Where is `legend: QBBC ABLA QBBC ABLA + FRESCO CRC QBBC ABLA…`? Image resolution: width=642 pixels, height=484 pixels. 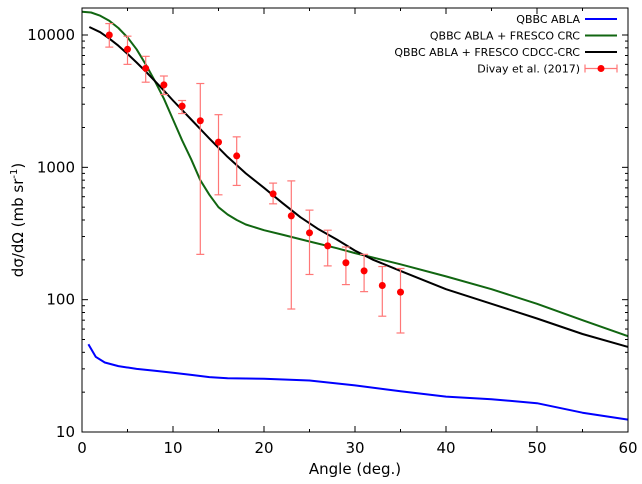 legend: QBBC ABLA QBBC ABLA + FRESCO CRC QBBC ABLA… is located at coordinates (506, 44).